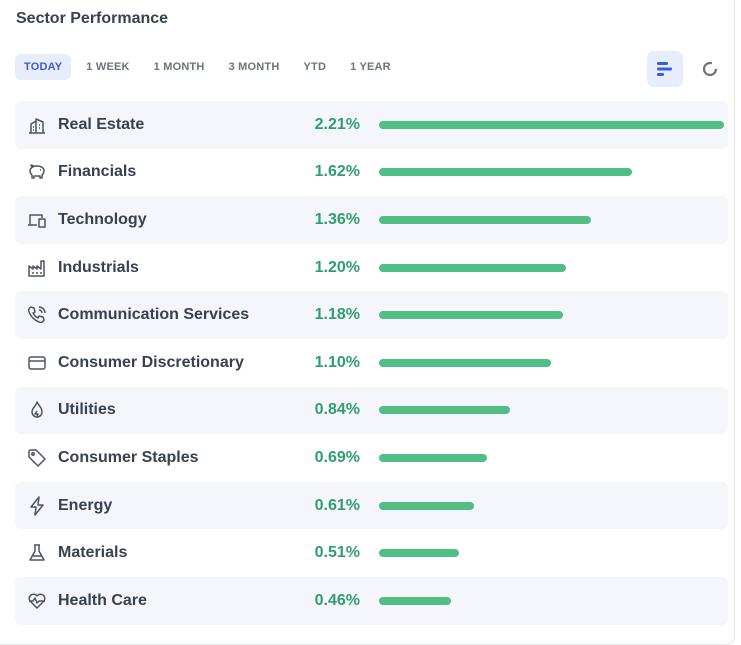 This screenshot has height=645, width=741. Describe the element at coordinates (315, 67) in the screenshot. I see `tab-ytd: YTD` at that location.